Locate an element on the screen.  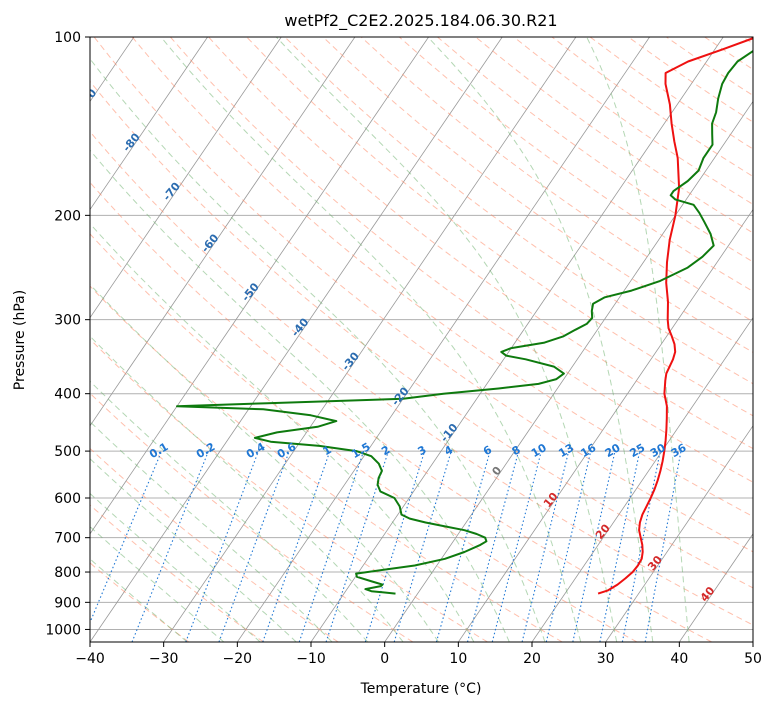
y-tick-label: 800 is located at coordinates (67, 573).